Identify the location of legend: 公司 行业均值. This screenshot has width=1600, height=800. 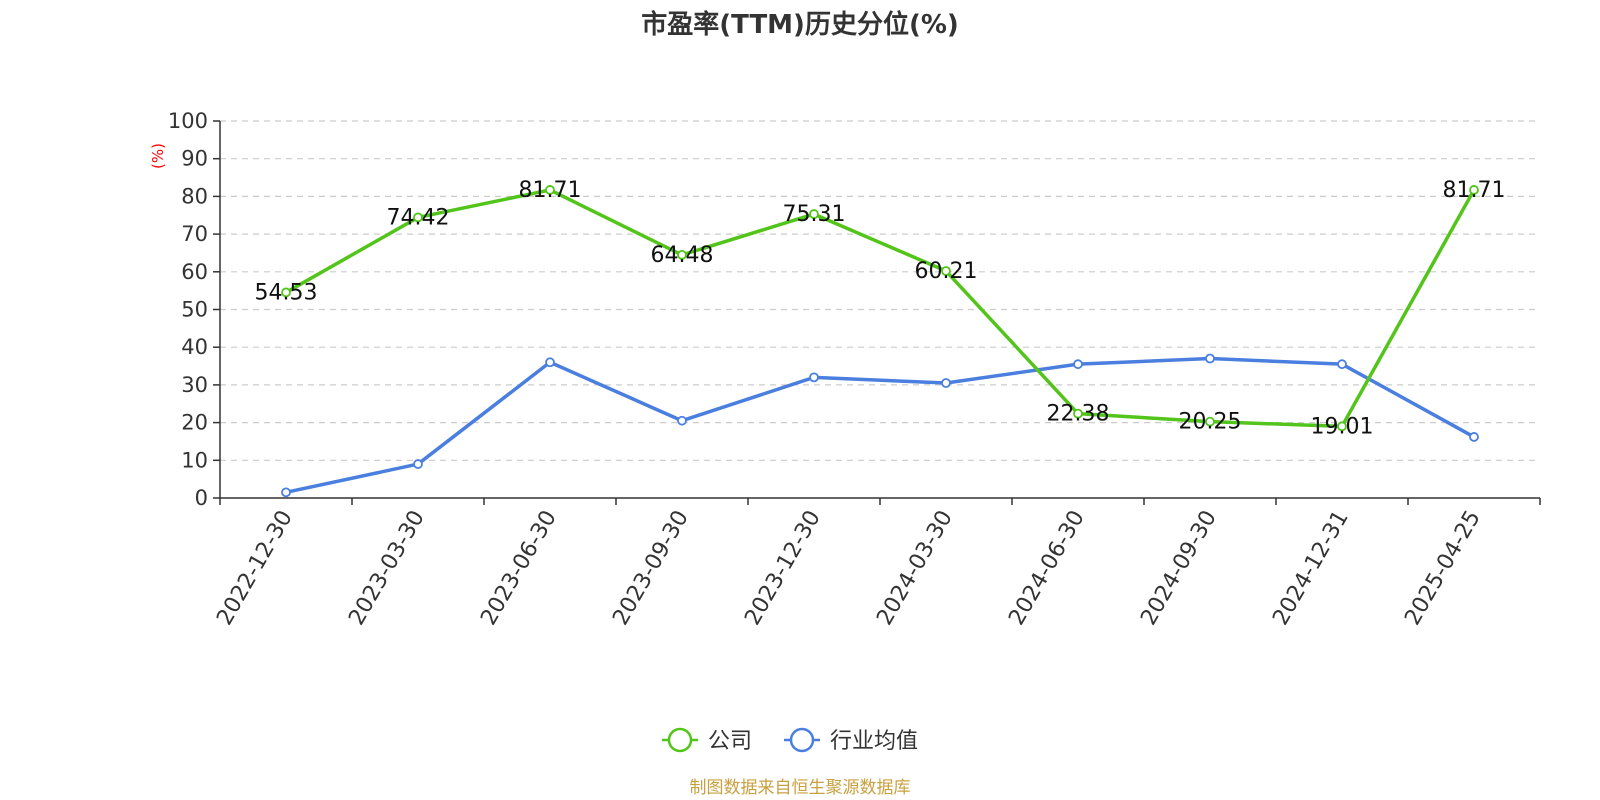
(790, 740).